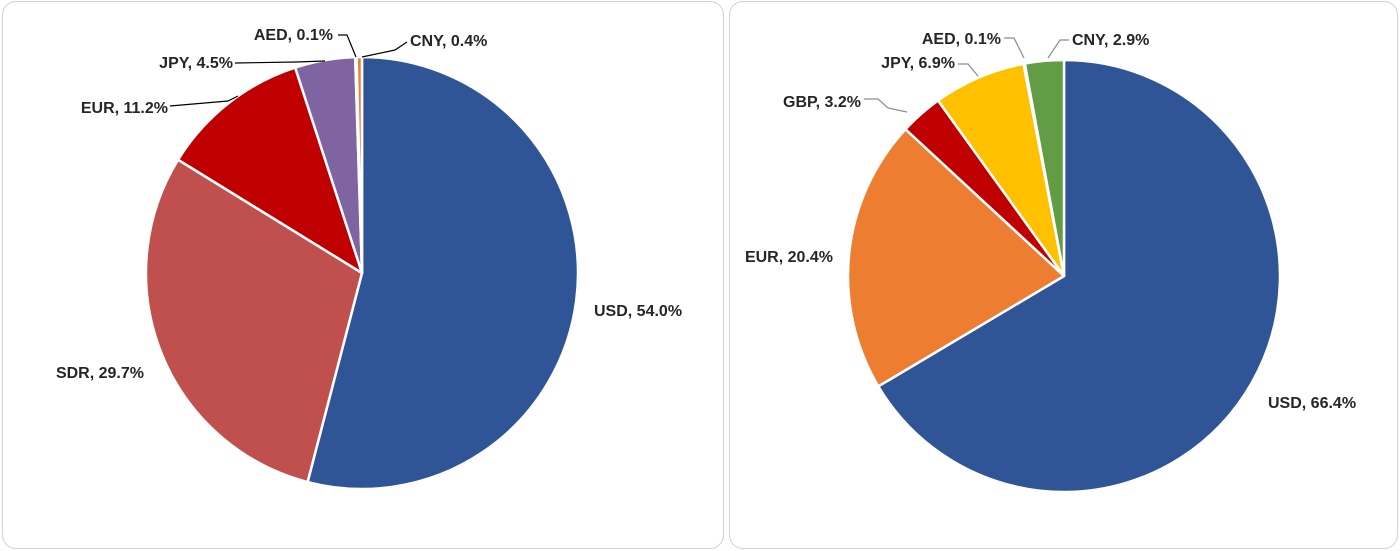 The width and height of the screenshot is (1400, 551). What do you see at coordinates (638, 311) in the screenshot?
I see `left-data-label-usd: USD, 54.0%` at bounding box center [638, 311].